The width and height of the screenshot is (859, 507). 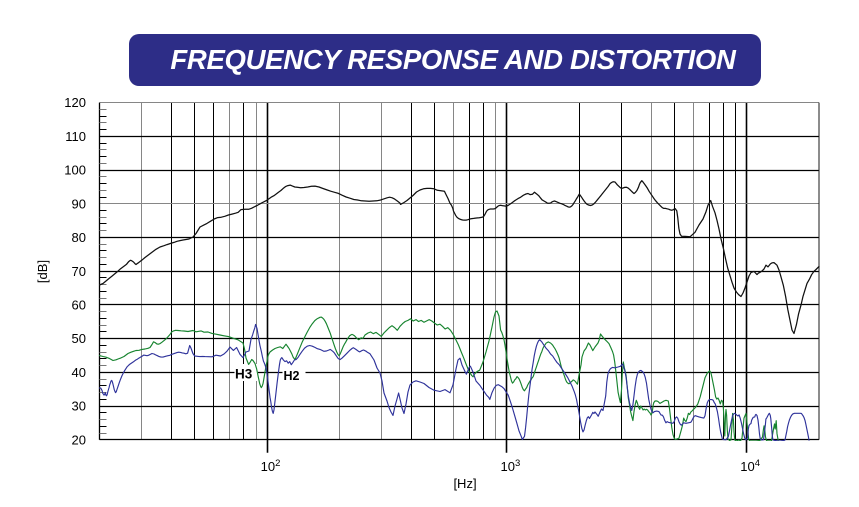 What do you see at coordinates (244, 374) in the screenshot?
I see `svg-text: H3` at bounding box center [244, 374].